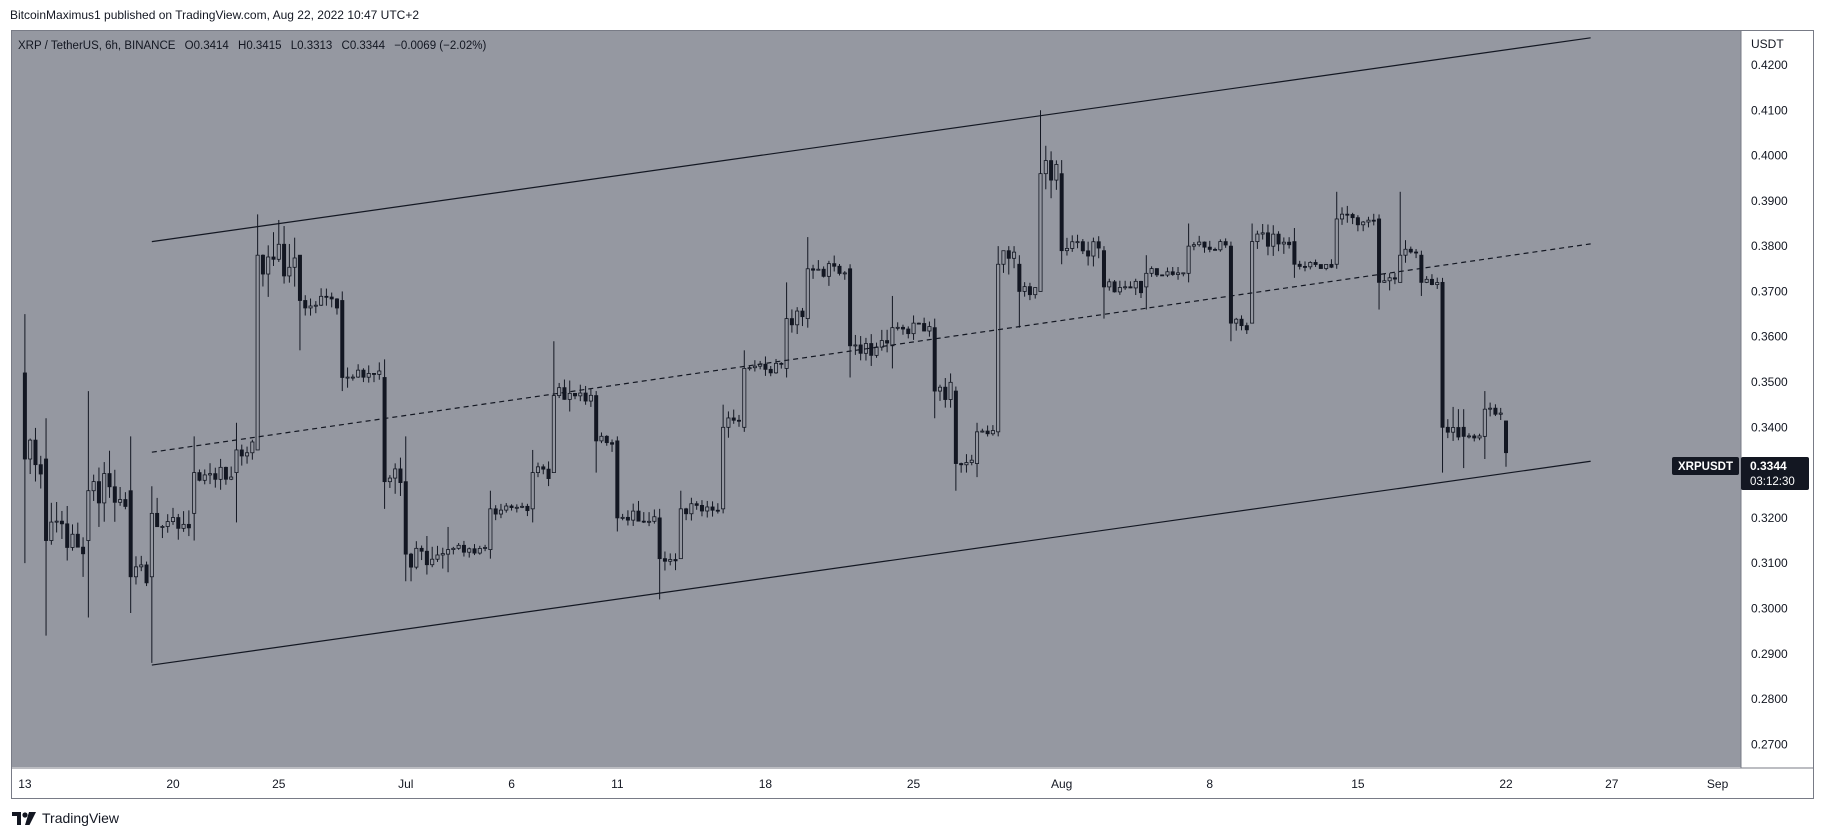 The image size is (1824, 837). Describe the element at coordinates (440, 46) in the screenshot. I see `legend-change: −0.0069 (−2.02%)` at that location.